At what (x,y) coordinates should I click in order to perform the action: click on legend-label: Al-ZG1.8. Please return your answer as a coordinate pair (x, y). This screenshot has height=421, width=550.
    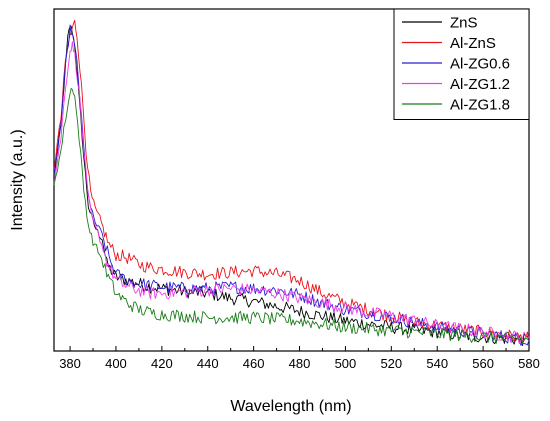
    Looking at the image, I should click on (480, 105).